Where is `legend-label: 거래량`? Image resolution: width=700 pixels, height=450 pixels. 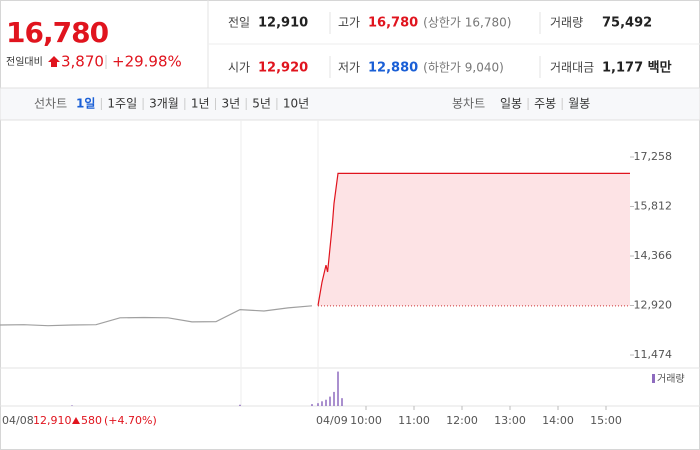
legend-label: 거래량 is located at coordinates (671, 379).